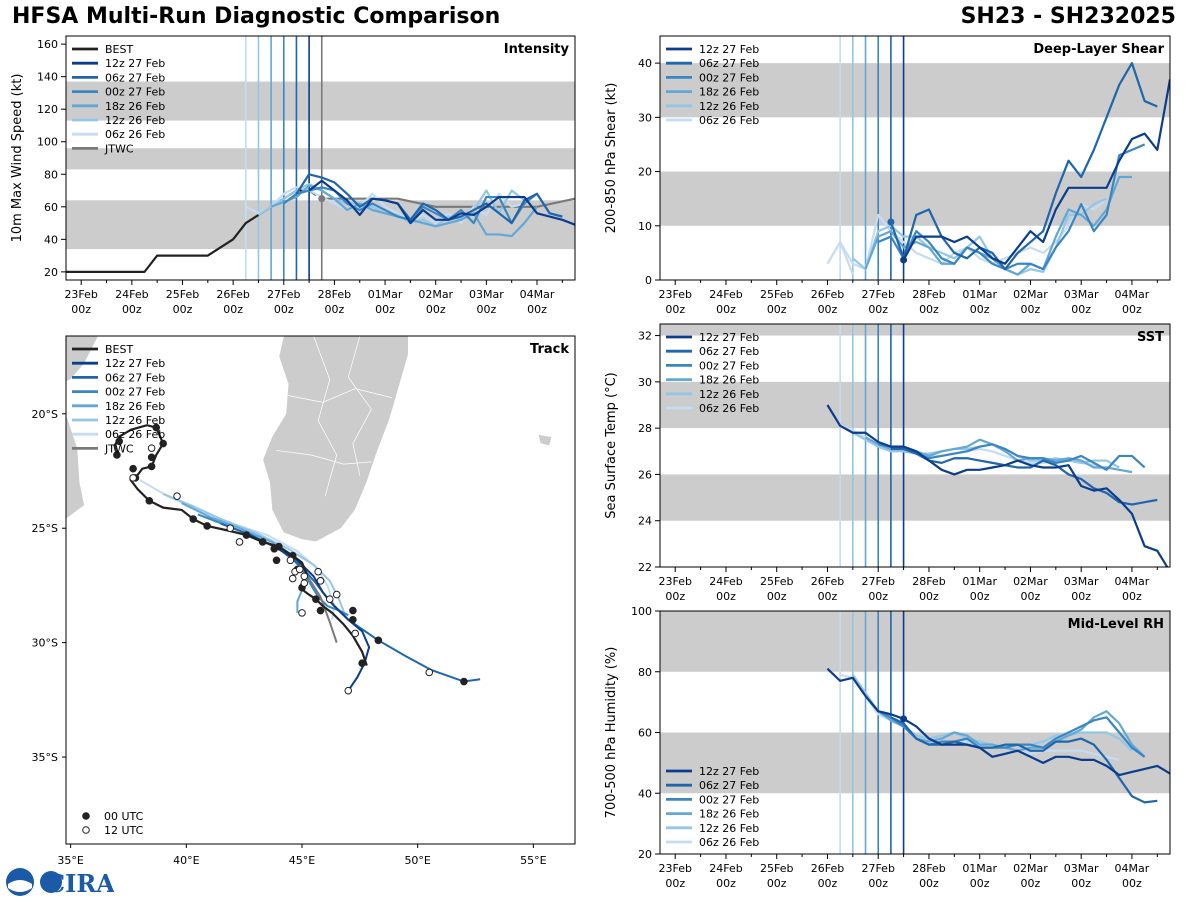 The image size is (1200, 902). What do you see at coordinates (645, 854) in the screenshot?
I see `y-tick-label: 20` at bounding box center [645, 854].